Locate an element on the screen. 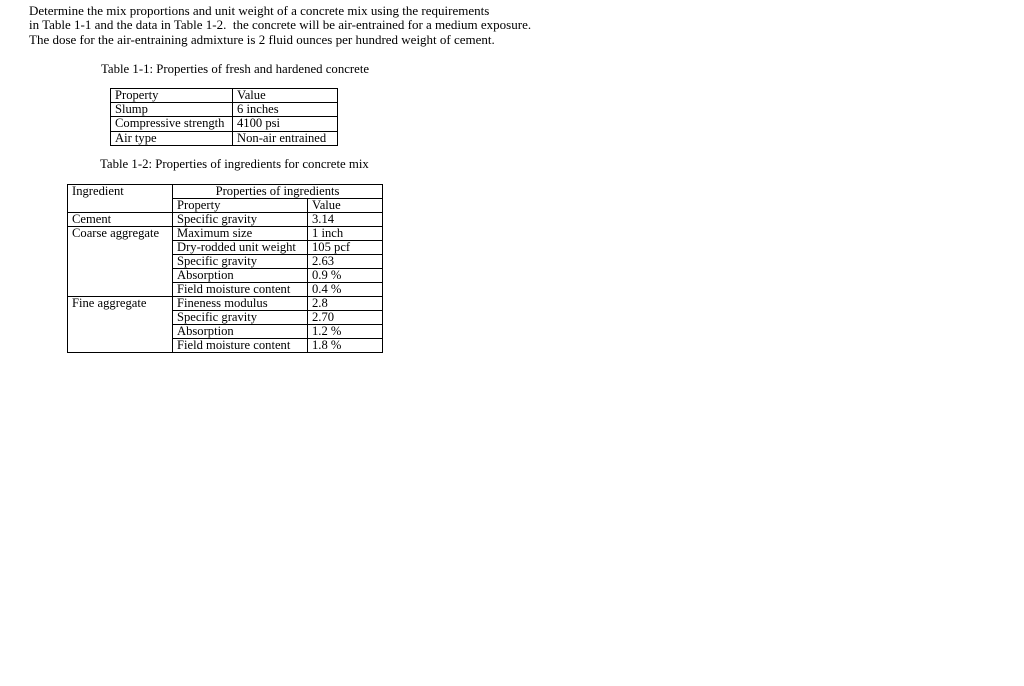 Image resolution: width=1024 pixels, height=686 pixels. table-row: Compressive strength 4100 psi is located at coordinates (224, 124).